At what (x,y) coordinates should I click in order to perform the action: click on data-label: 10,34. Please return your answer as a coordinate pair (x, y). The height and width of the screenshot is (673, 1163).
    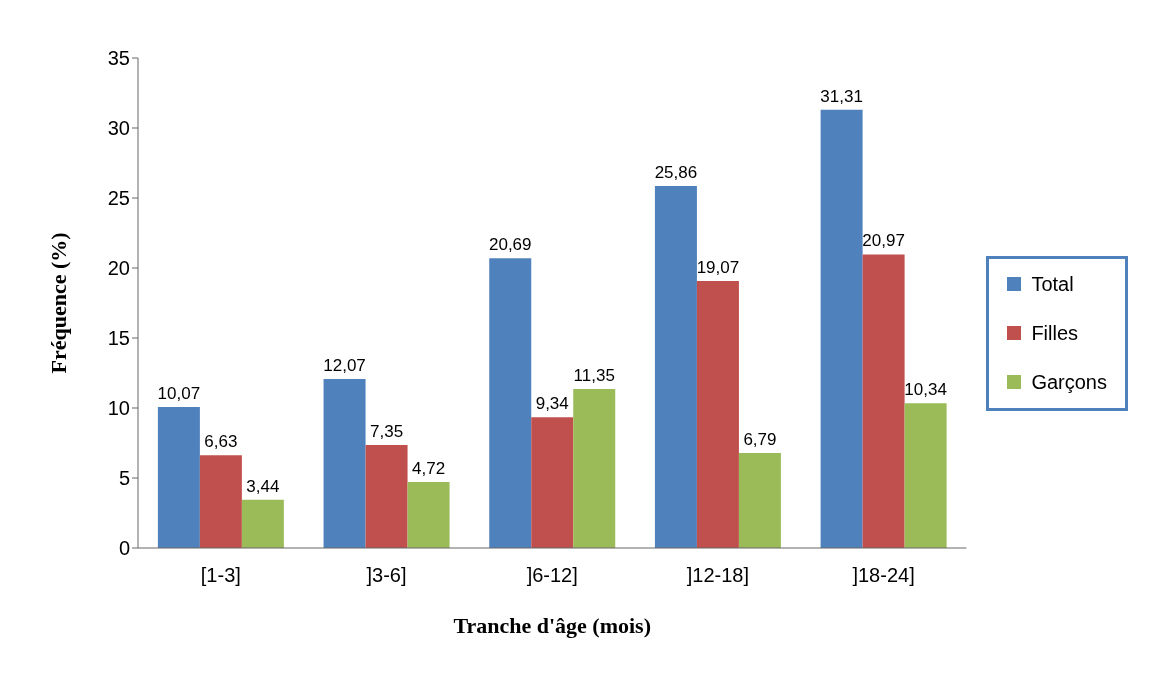
    Looking at the image, I should click on (925, 390).